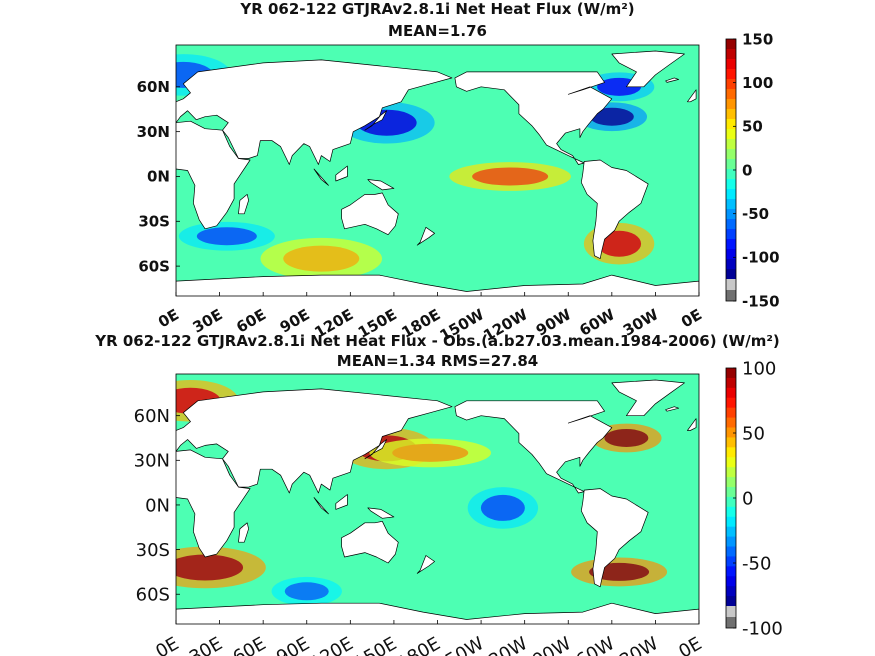 The image size is (875, 656). What do you see at coordinates (731, 622) in the screenshot?
I see `colorbar-under-dark` at bounding box center [731, 622].